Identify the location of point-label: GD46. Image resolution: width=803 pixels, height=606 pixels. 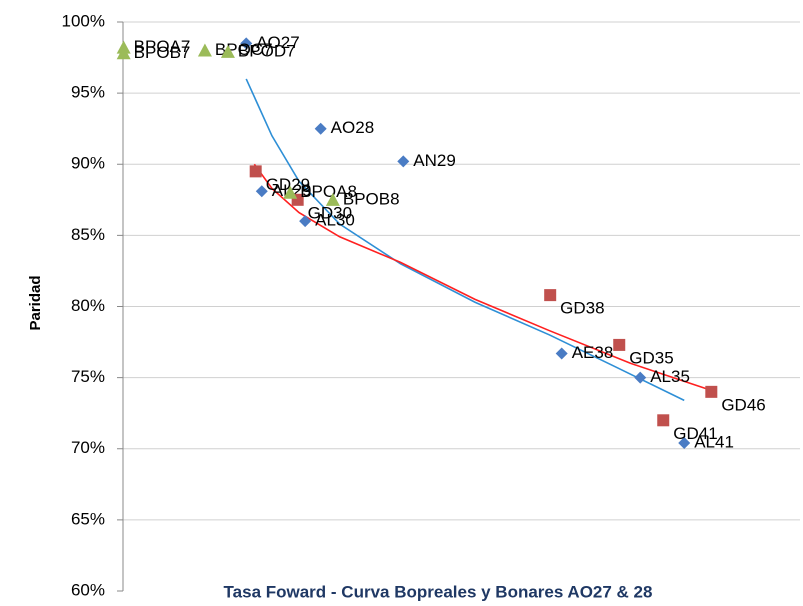
(743, 404).